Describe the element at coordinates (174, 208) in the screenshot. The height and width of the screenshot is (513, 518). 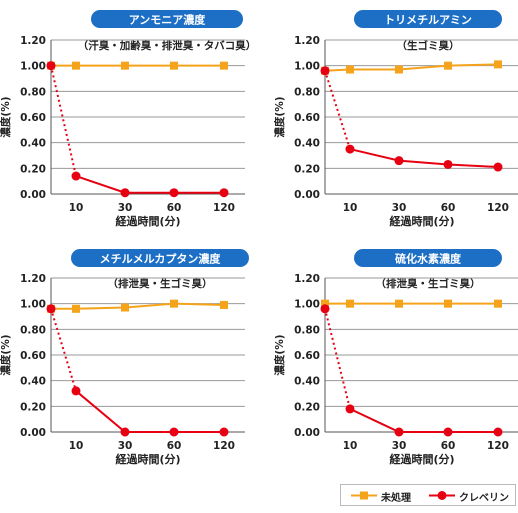
I see `chart-0-xtick-label: 60` at that location.